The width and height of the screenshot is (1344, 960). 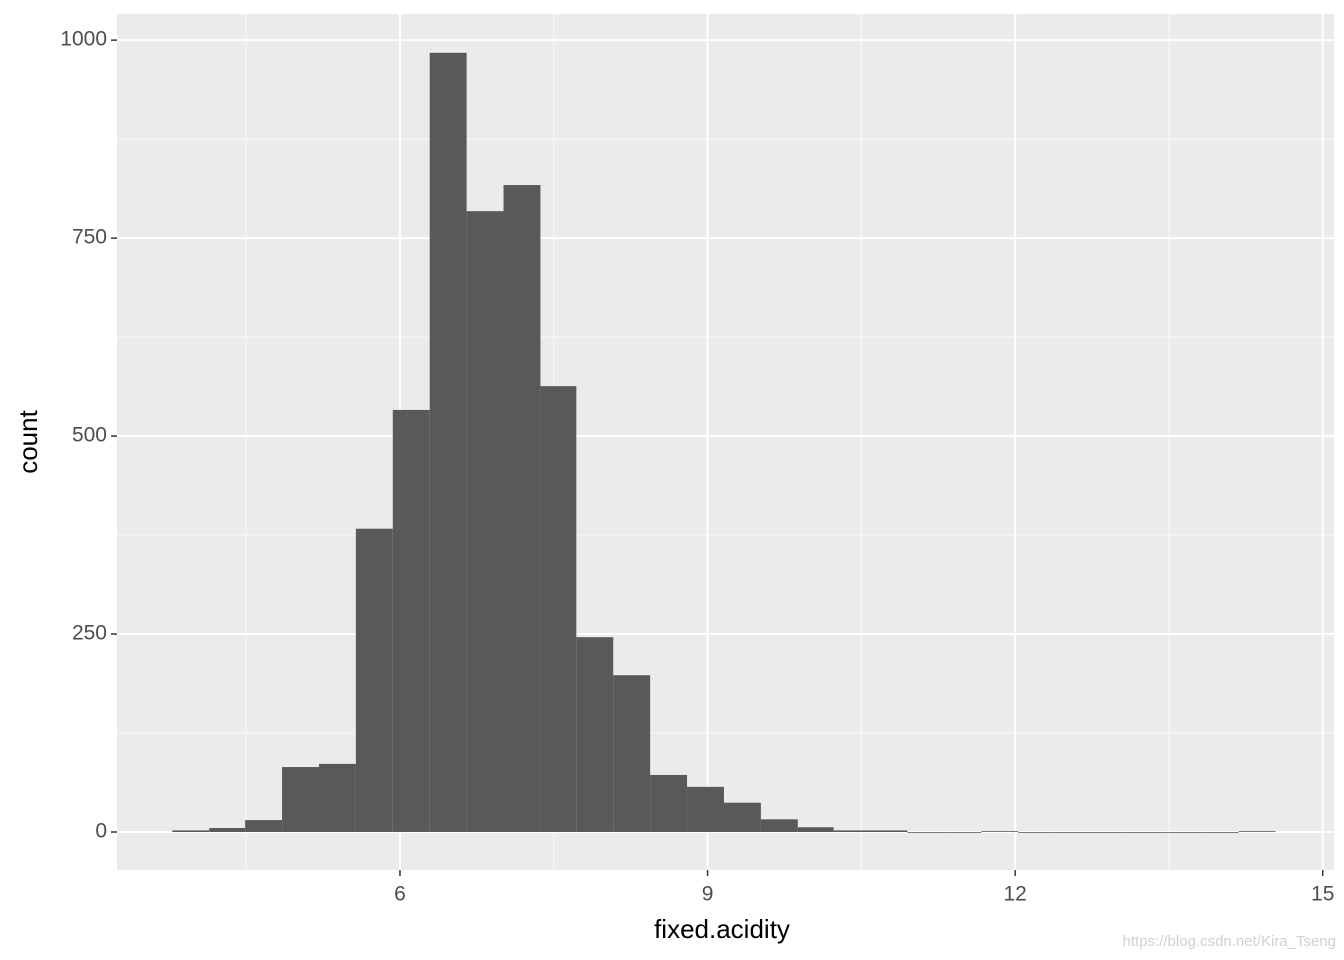 What do you see at coordinates (708, 894) in the screenshot?
I see `x-tick-label: 9` at bounding box center [708, 894].